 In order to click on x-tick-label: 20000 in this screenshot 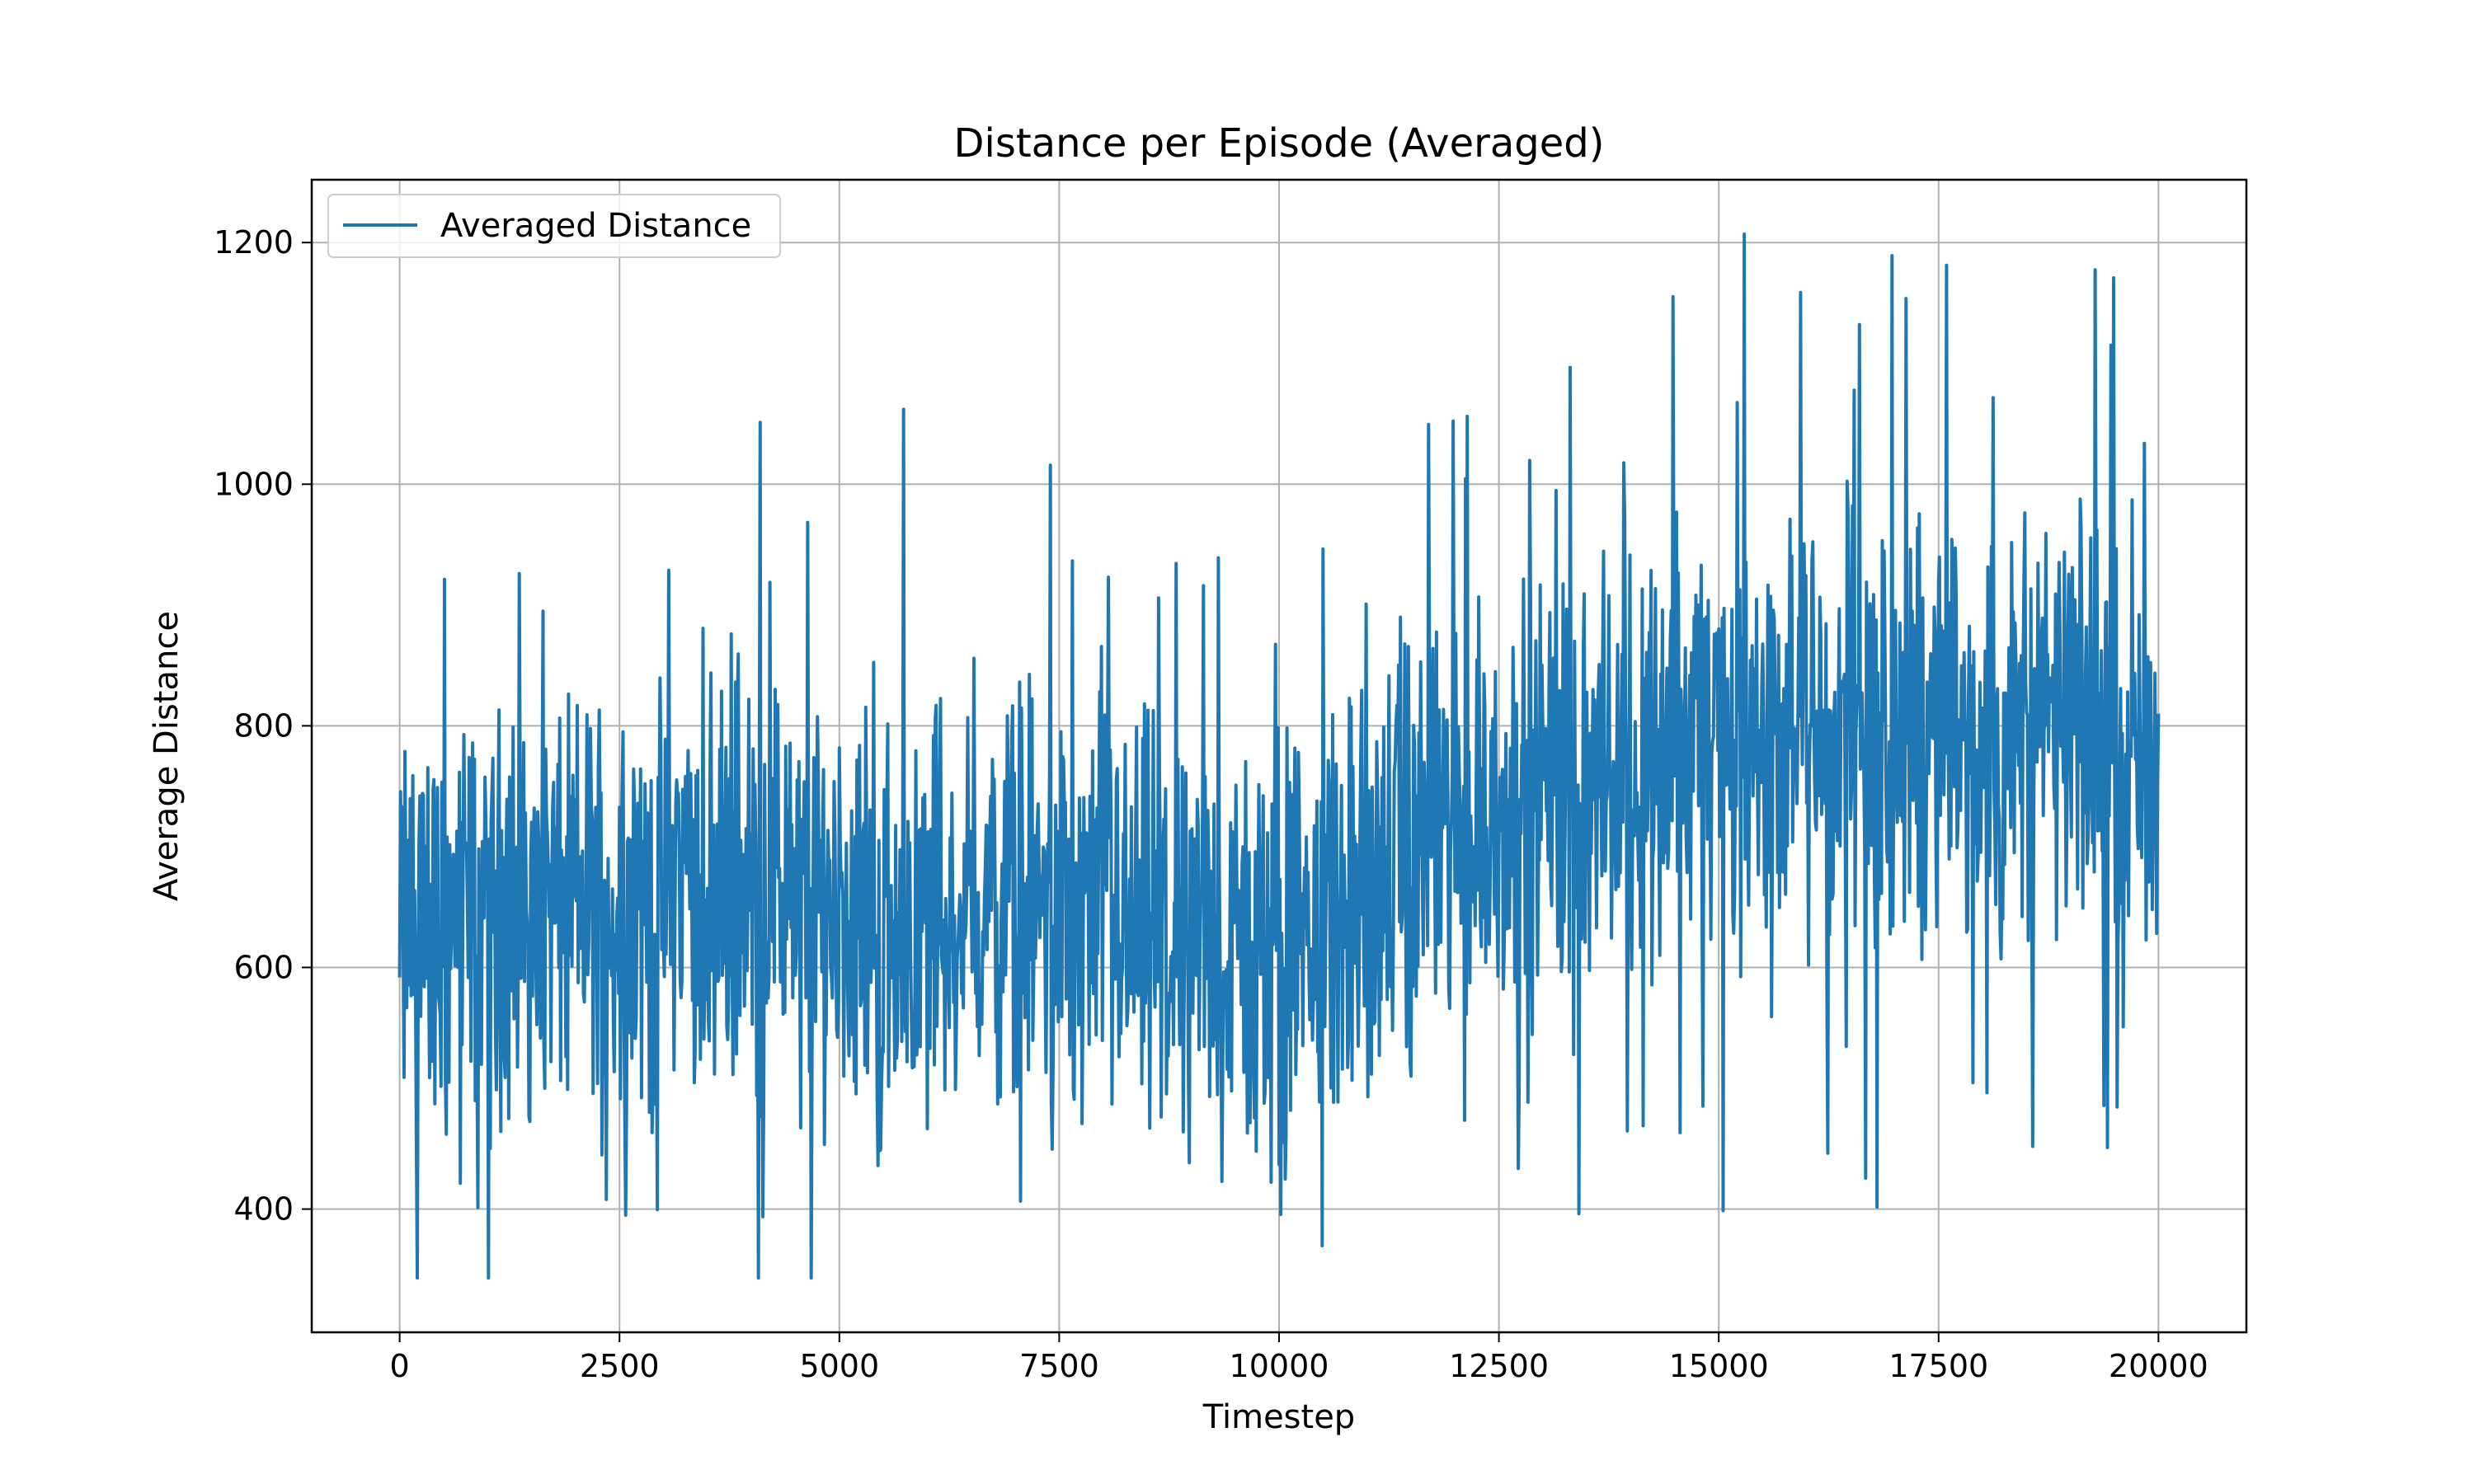, I will do `click(2158, 1366)`.